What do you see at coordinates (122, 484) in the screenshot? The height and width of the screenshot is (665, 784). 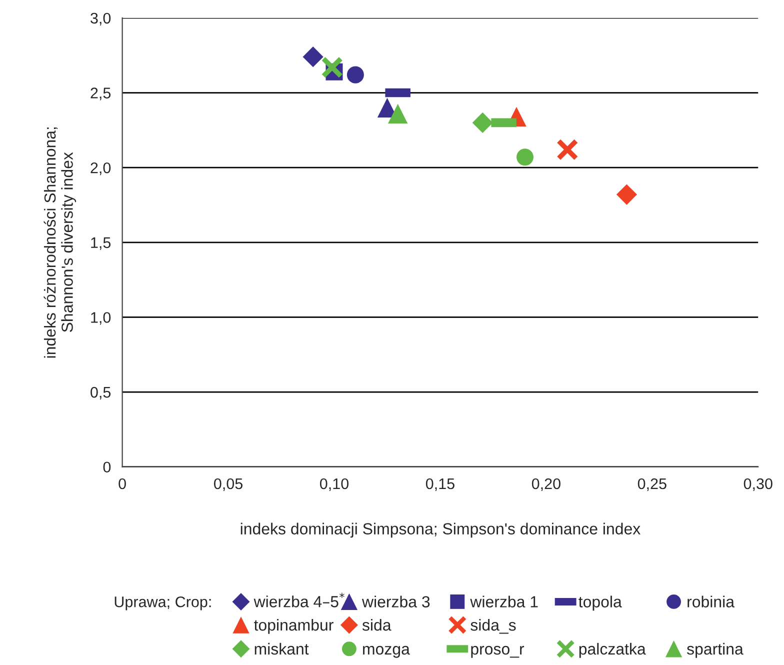 I see `x-tick-label: 0` at bounding box center [122, 484].